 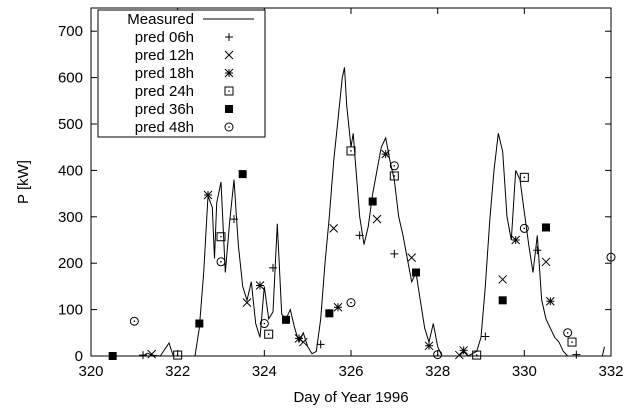 What do you see at coordinates (164, 109) in the screenshot?
I see `legend-label: pred 36h` at bounding box center [164, 109].